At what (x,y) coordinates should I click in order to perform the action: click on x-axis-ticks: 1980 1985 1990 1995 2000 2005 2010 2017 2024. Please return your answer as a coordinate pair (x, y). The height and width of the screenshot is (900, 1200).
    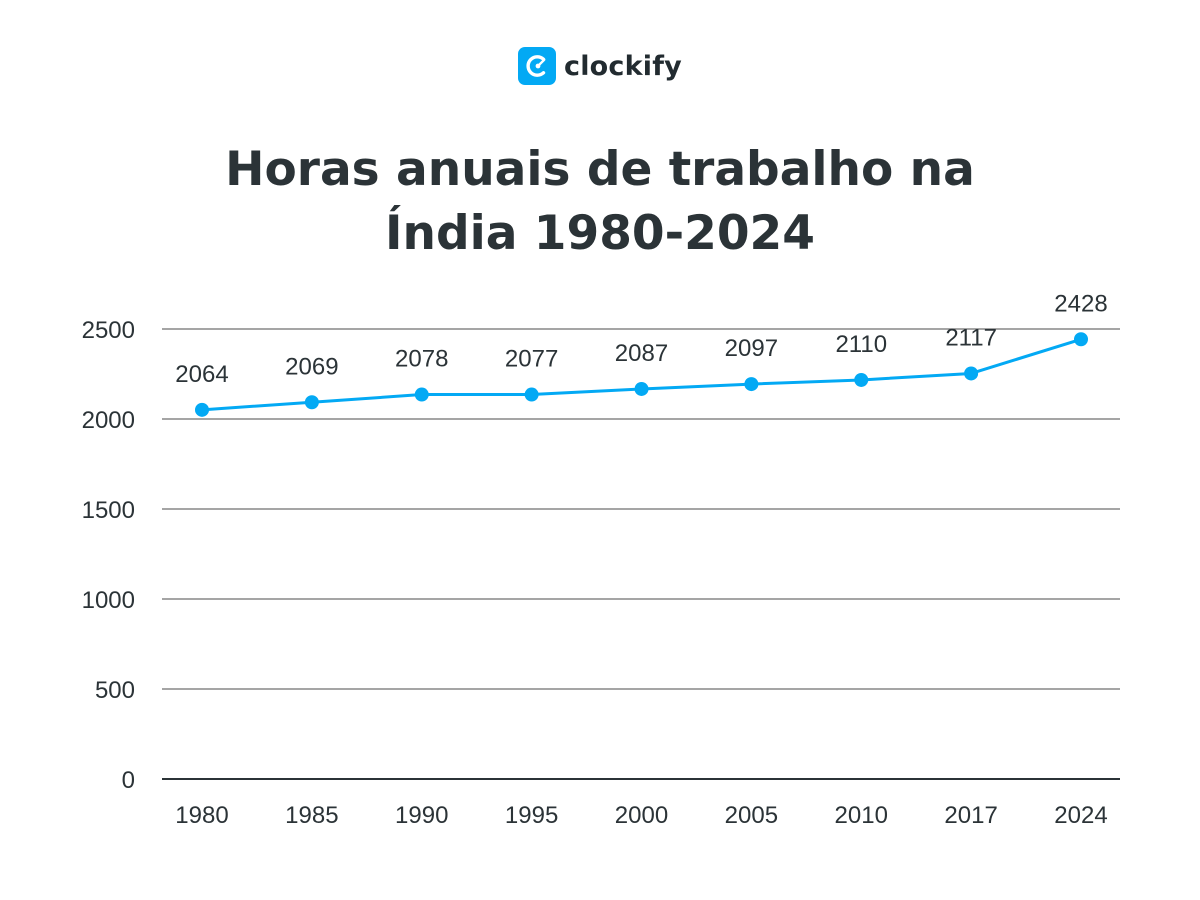
    Looking at the image, I should click on (641, 815).